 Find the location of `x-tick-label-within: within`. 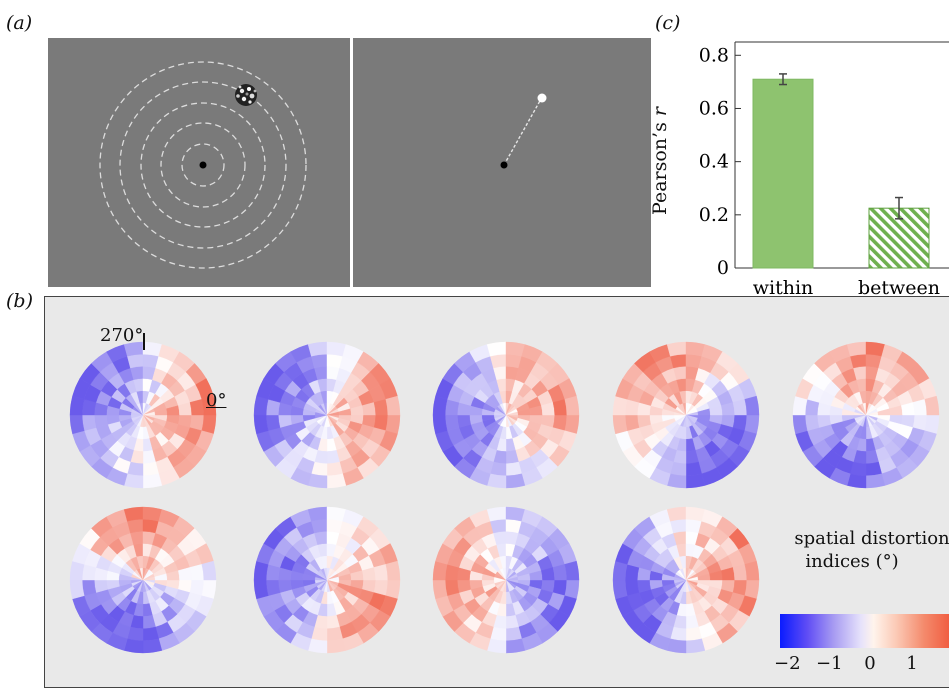

x-tick-label-within: within is located at coordinates (783, 288).